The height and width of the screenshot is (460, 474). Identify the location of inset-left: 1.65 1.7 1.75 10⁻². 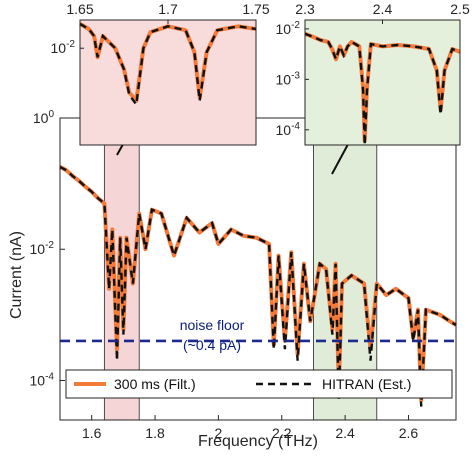
(160, 73).